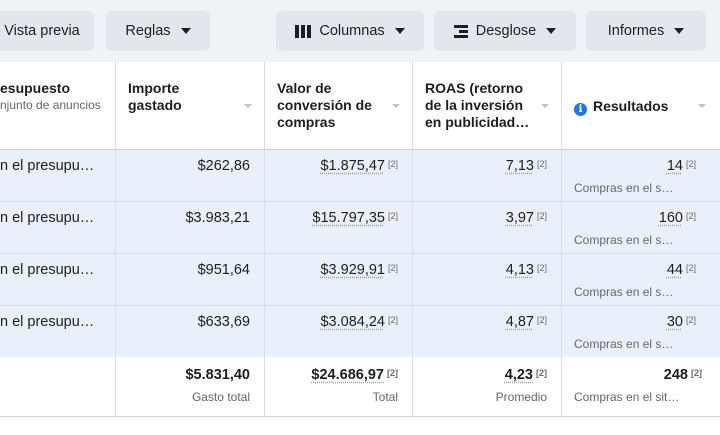 This screenshot has height=435, width=720. I want to click on rules-button: Reglas, so click(158, 31).